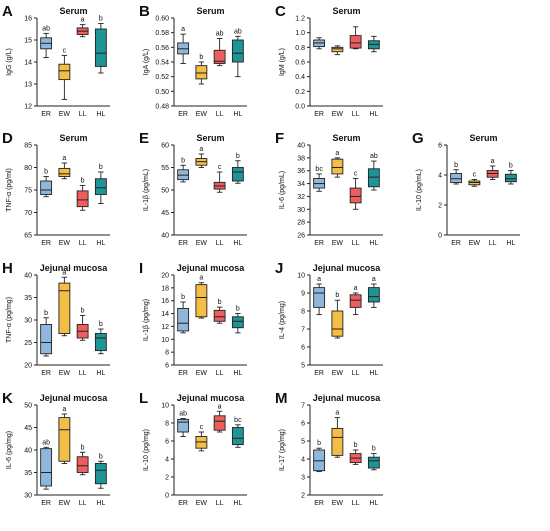 The height and width of the screenshot is (531, 550). I want to click on y-axis-label-c: IgM (g/L), so click(282, 62).